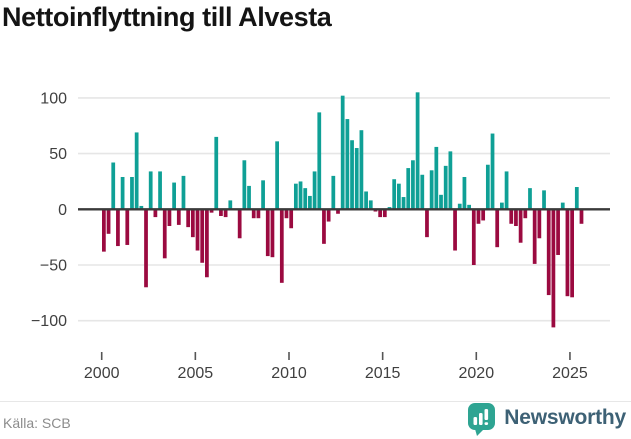  I want to click on svg-text: 0, so click(62, 210).